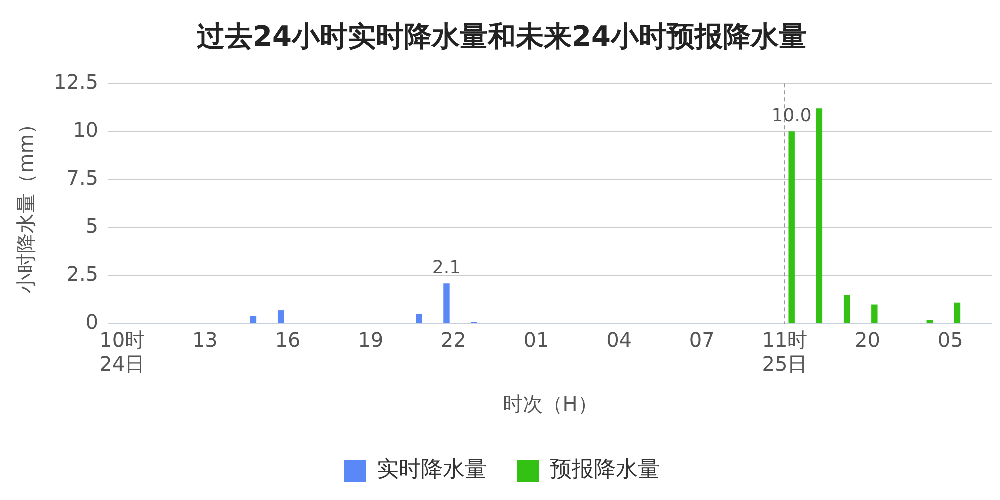 Image resolution: width=1000 pixels, height=500 pixels. What do you see at coordinates (86, 130) in the screenshot?
I see `y-tick-label: 10` at bounding box center [86, 130].